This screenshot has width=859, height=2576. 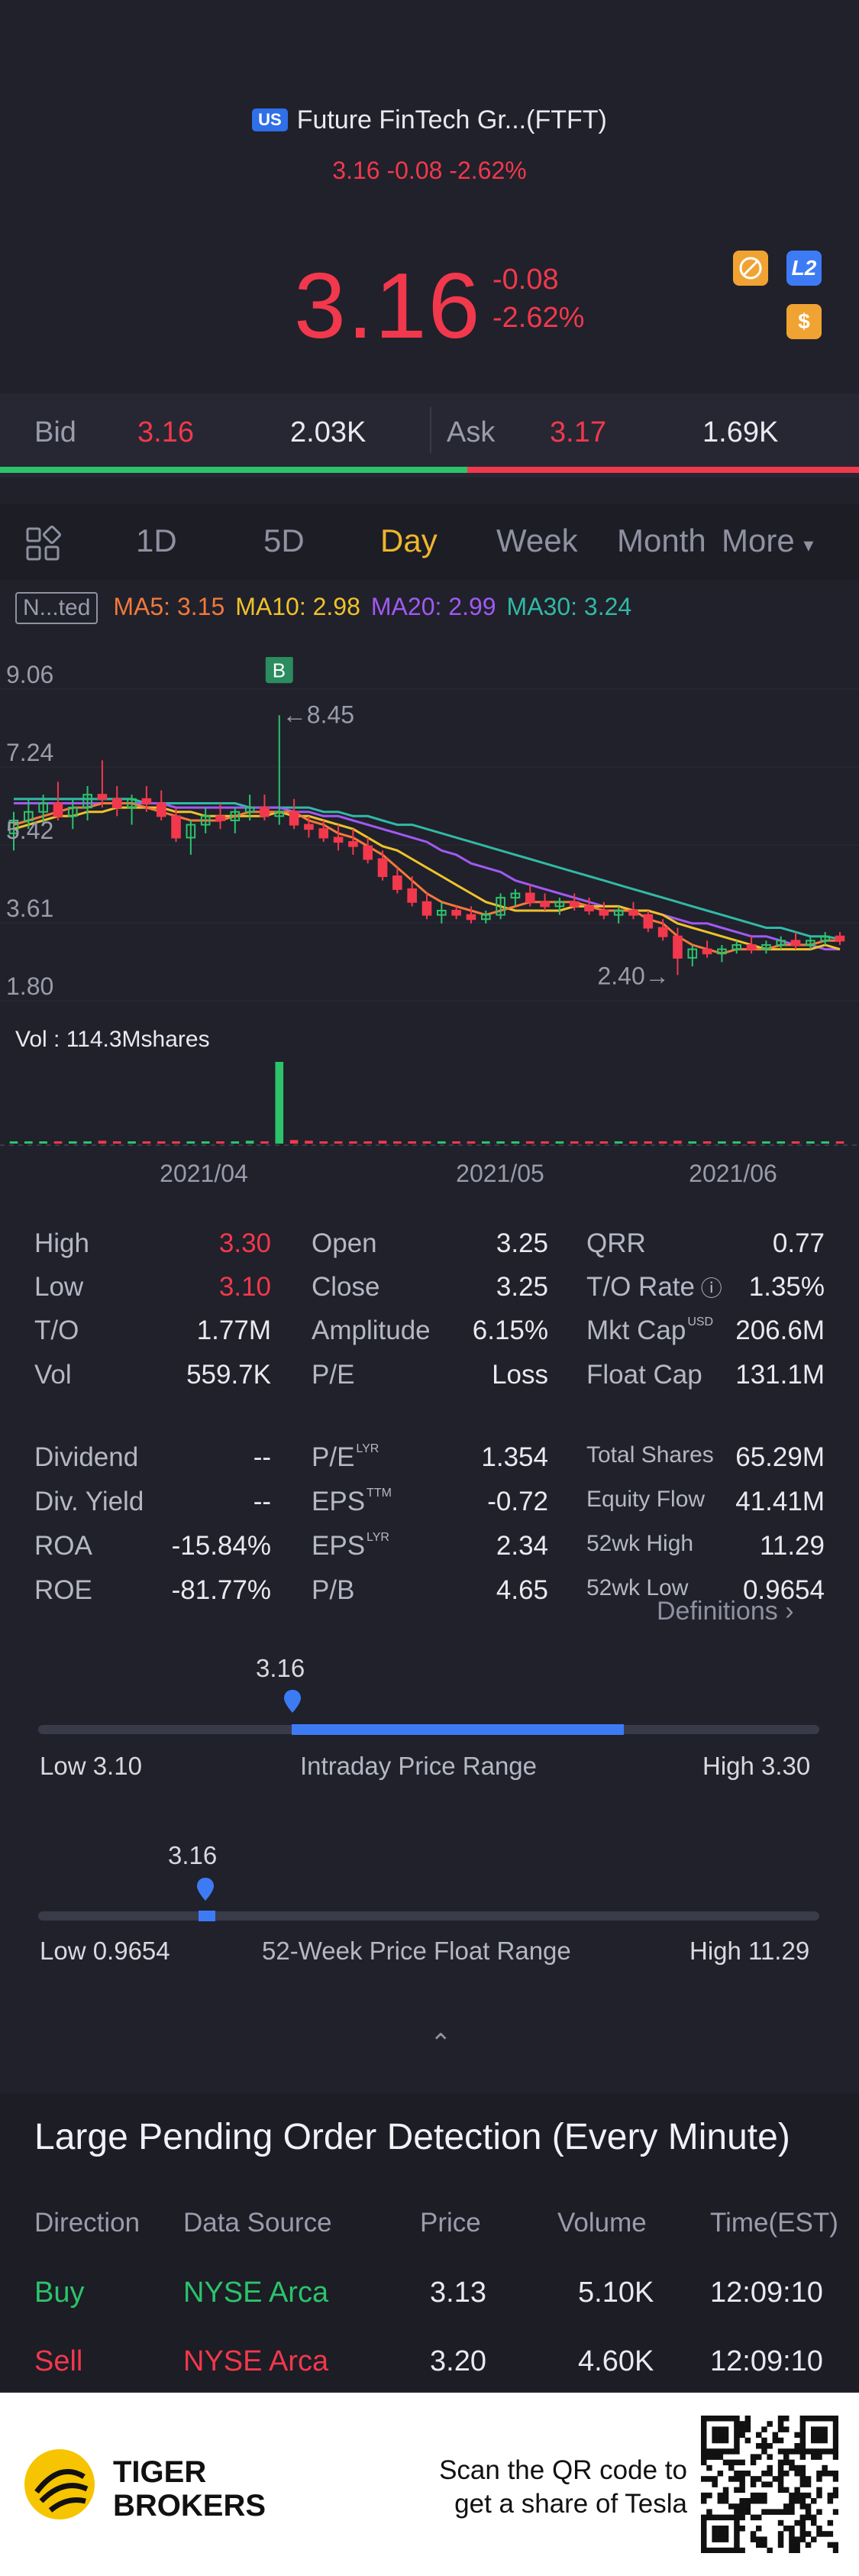 I want to click on info-icon: ⓘ, so click(x=708, y=1288).